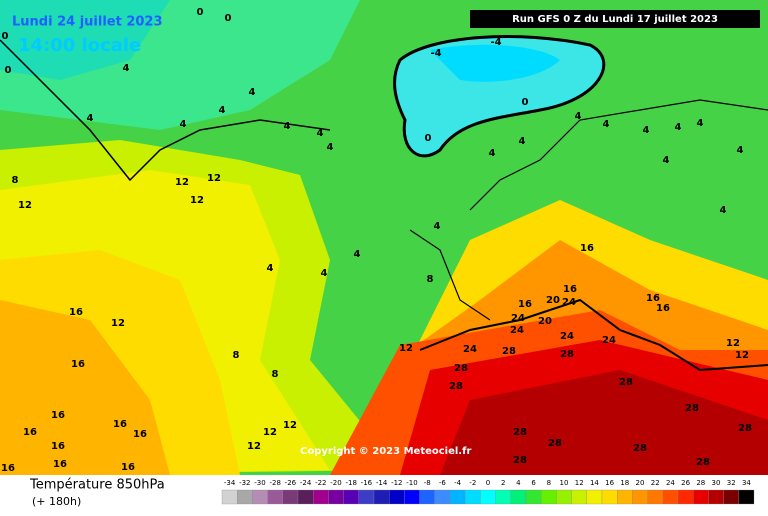 The image size is (768, 516). I want to click on legend-tick-label: 18, so click(624, 483).